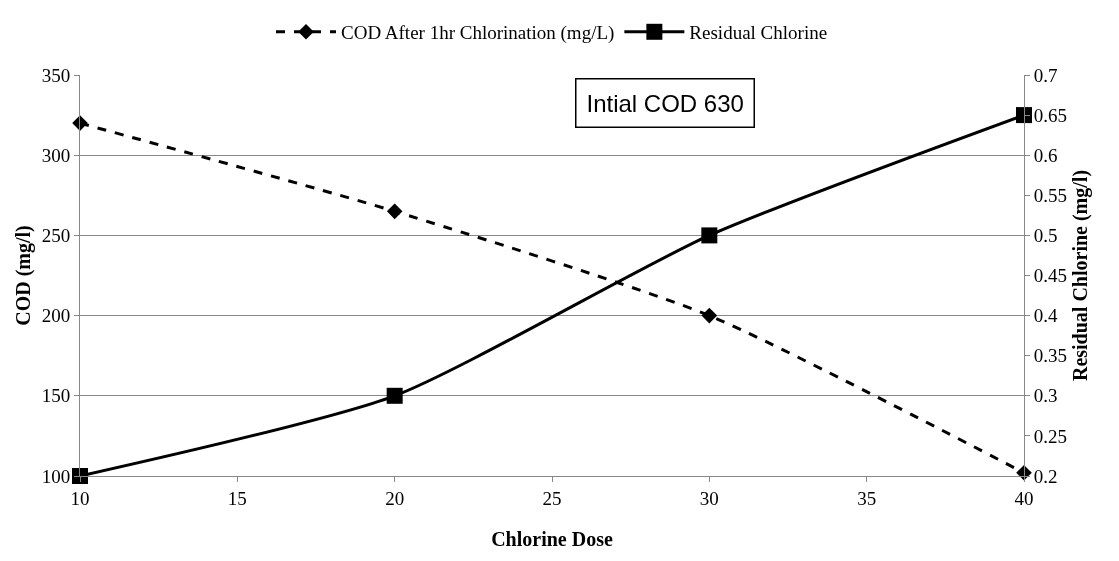 The height and width of the screenshot is (561, 1119). Describe the element at coordinates (1045, 476) in the screenshot. I see `y2-tick-label: 0.2` at that location.